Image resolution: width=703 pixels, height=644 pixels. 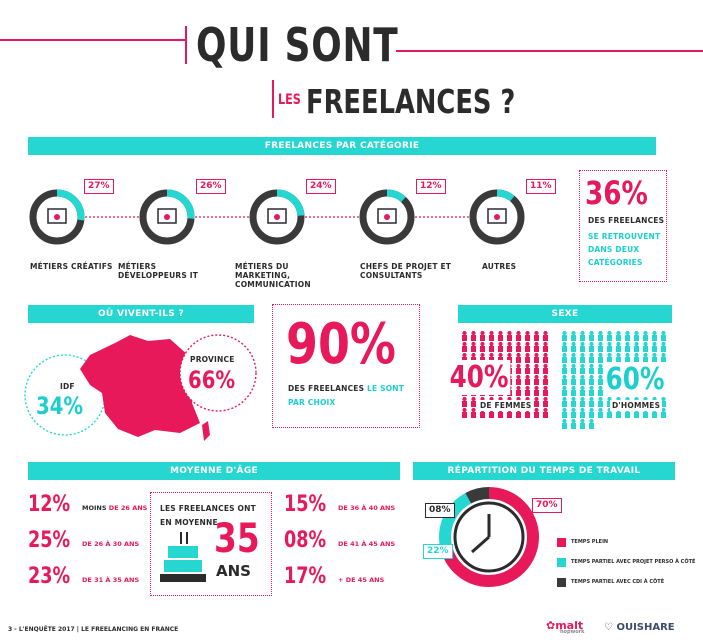 I want to click on age-range-text: DE 31 À 35 ANS, so click(x=111, y=580).